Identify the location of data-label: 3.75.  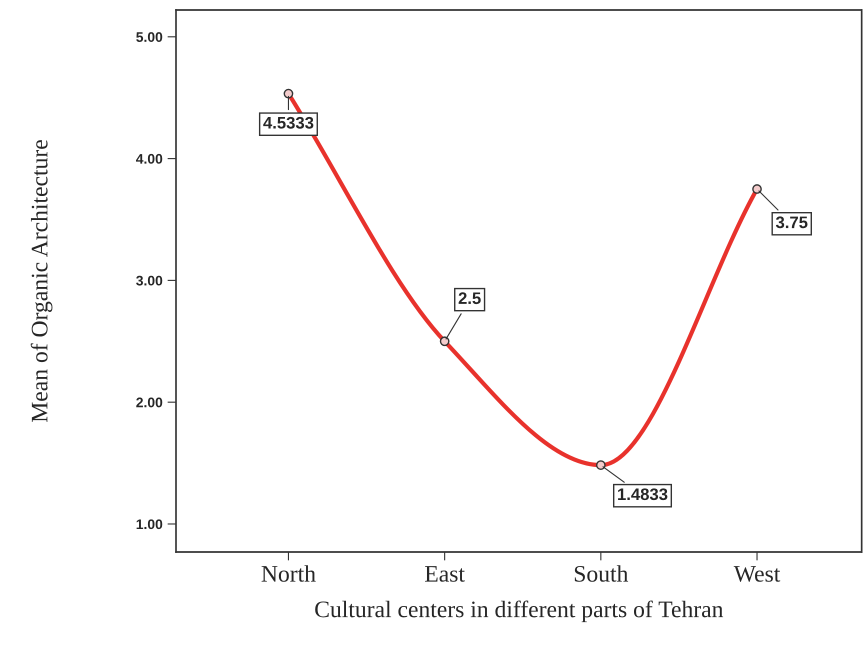
(792, 222).